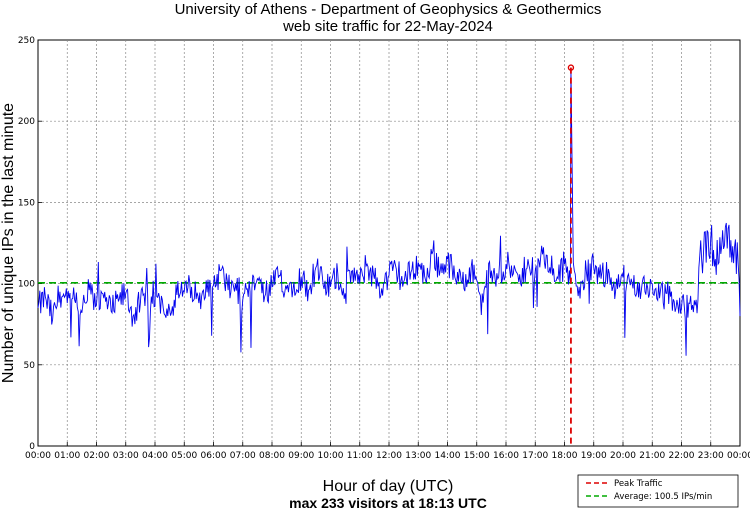 The height and width of the screenshot is (511, 750). Describe the element at coordinates (506, 456) in the screenshot. I see `x-tick-label: 16:00` at that location.